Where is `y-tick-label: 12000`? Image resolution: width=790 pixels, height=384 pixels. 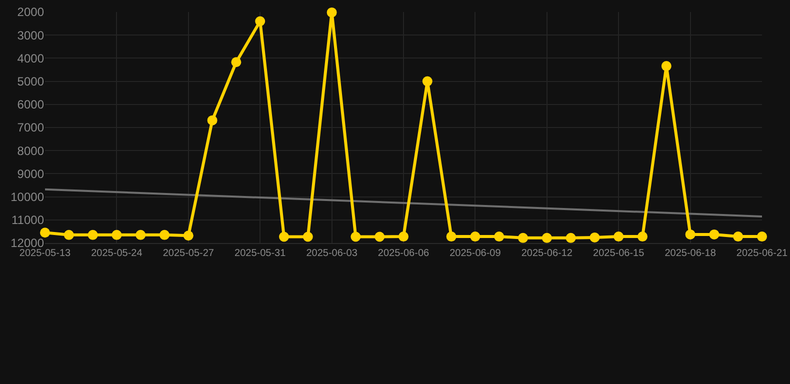 y-tick-label: 12000 is located at coordinates (27, 243).